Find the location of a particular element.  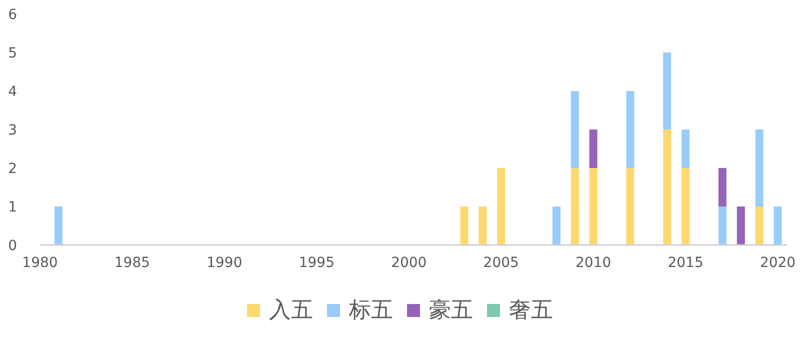

x-tick-label: 2005 is located at coordinates (501, 263).